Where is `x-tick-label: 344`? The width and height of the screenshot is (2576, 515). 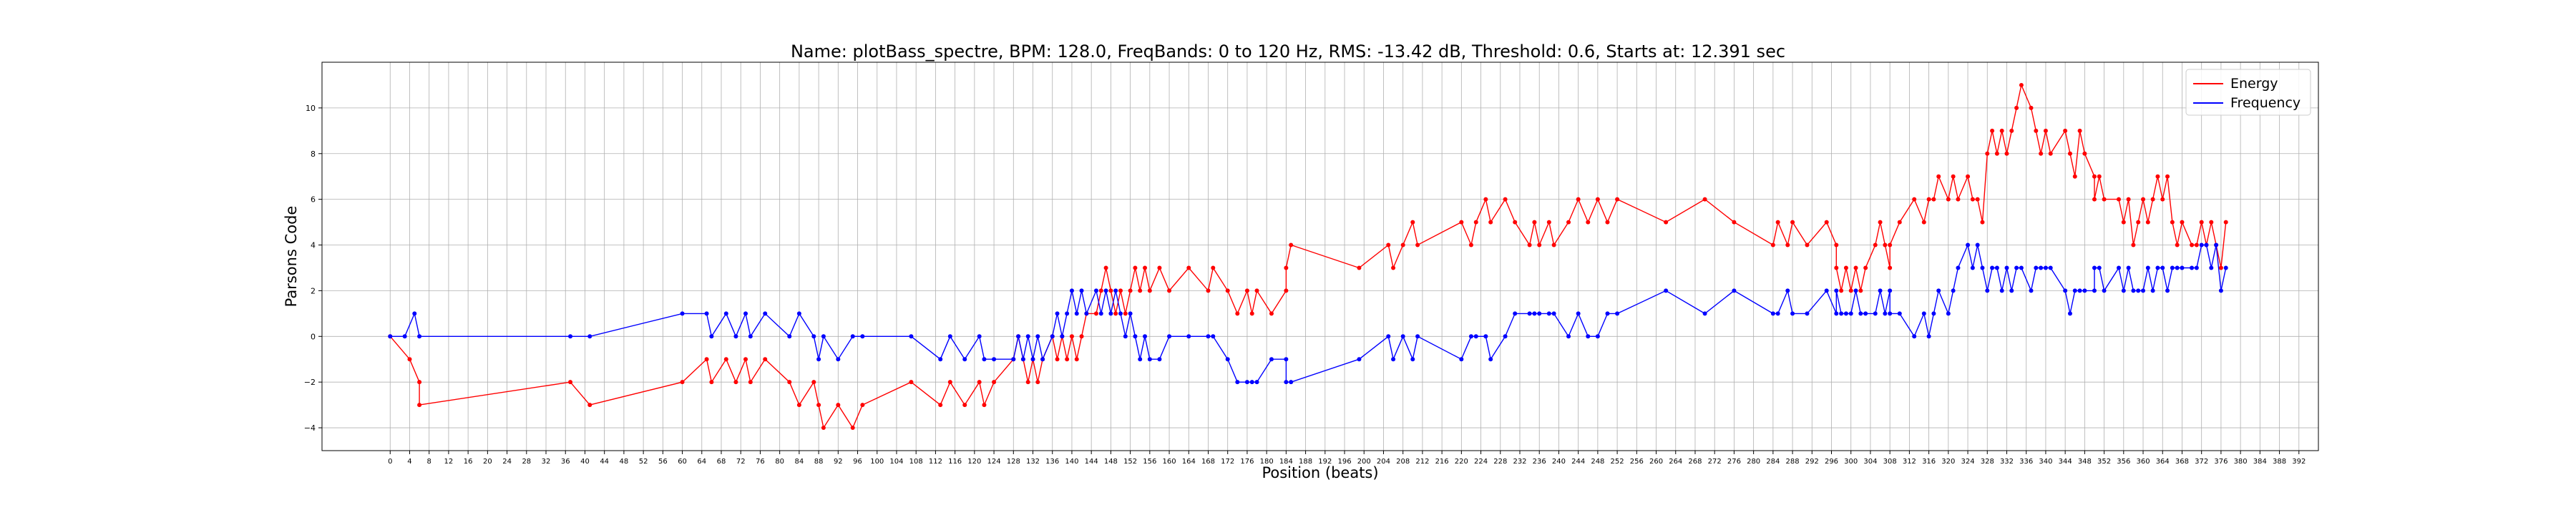
x-tick-label: 344 is located at coordinates (2065, 462).